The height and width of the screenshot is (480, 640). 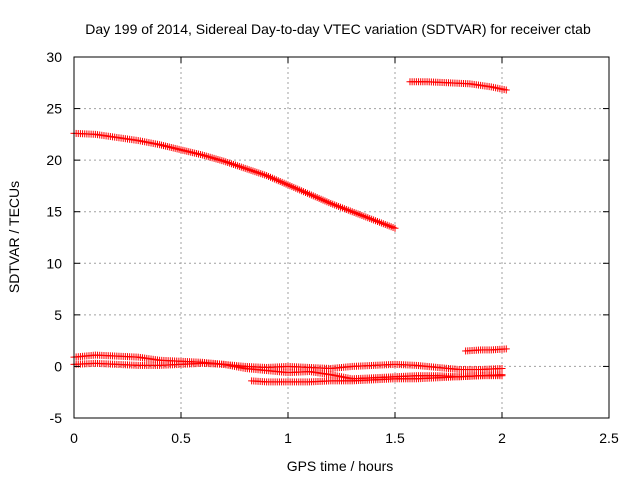 What do you see at coordinates (54, 109) in the screenshot?
I see `y-tick-label: 25` at bounding box center [54, 109].